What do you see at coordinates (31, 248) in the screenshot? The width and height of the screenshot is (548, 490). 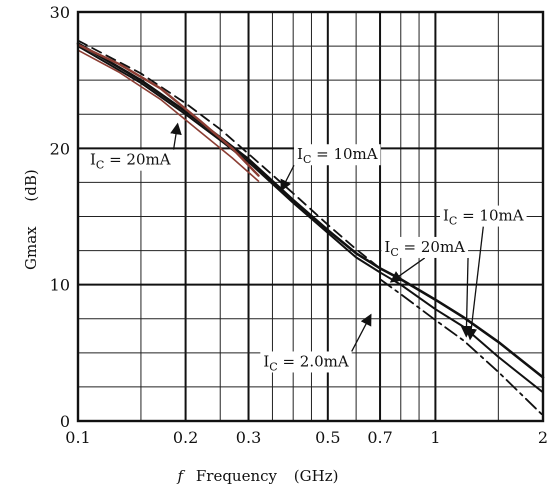 I see `y-axis-label: Gmax` at bounding box center [31, 248].